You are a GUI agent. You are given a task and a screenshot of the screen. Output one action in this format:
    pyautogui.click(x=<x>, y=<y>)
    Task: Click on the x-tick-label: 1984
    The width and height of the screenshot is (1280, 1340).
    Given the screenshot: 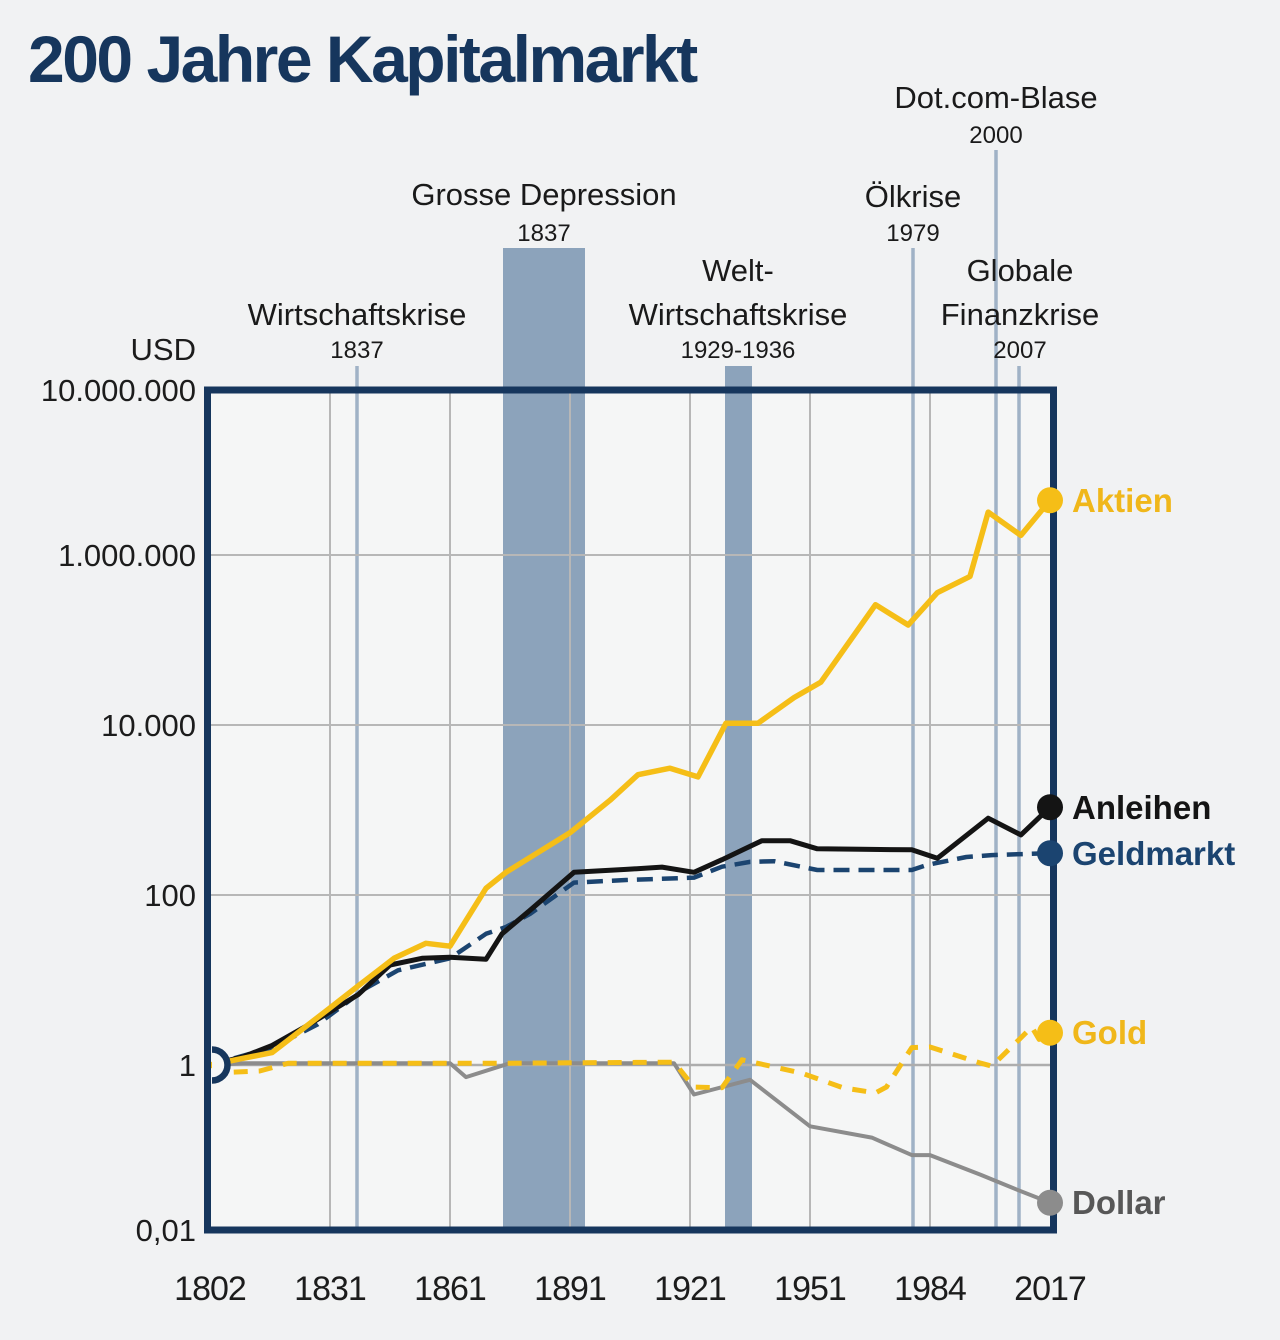 What is the action you would take?
    pyautogui.click(x=930, y=1289)
    